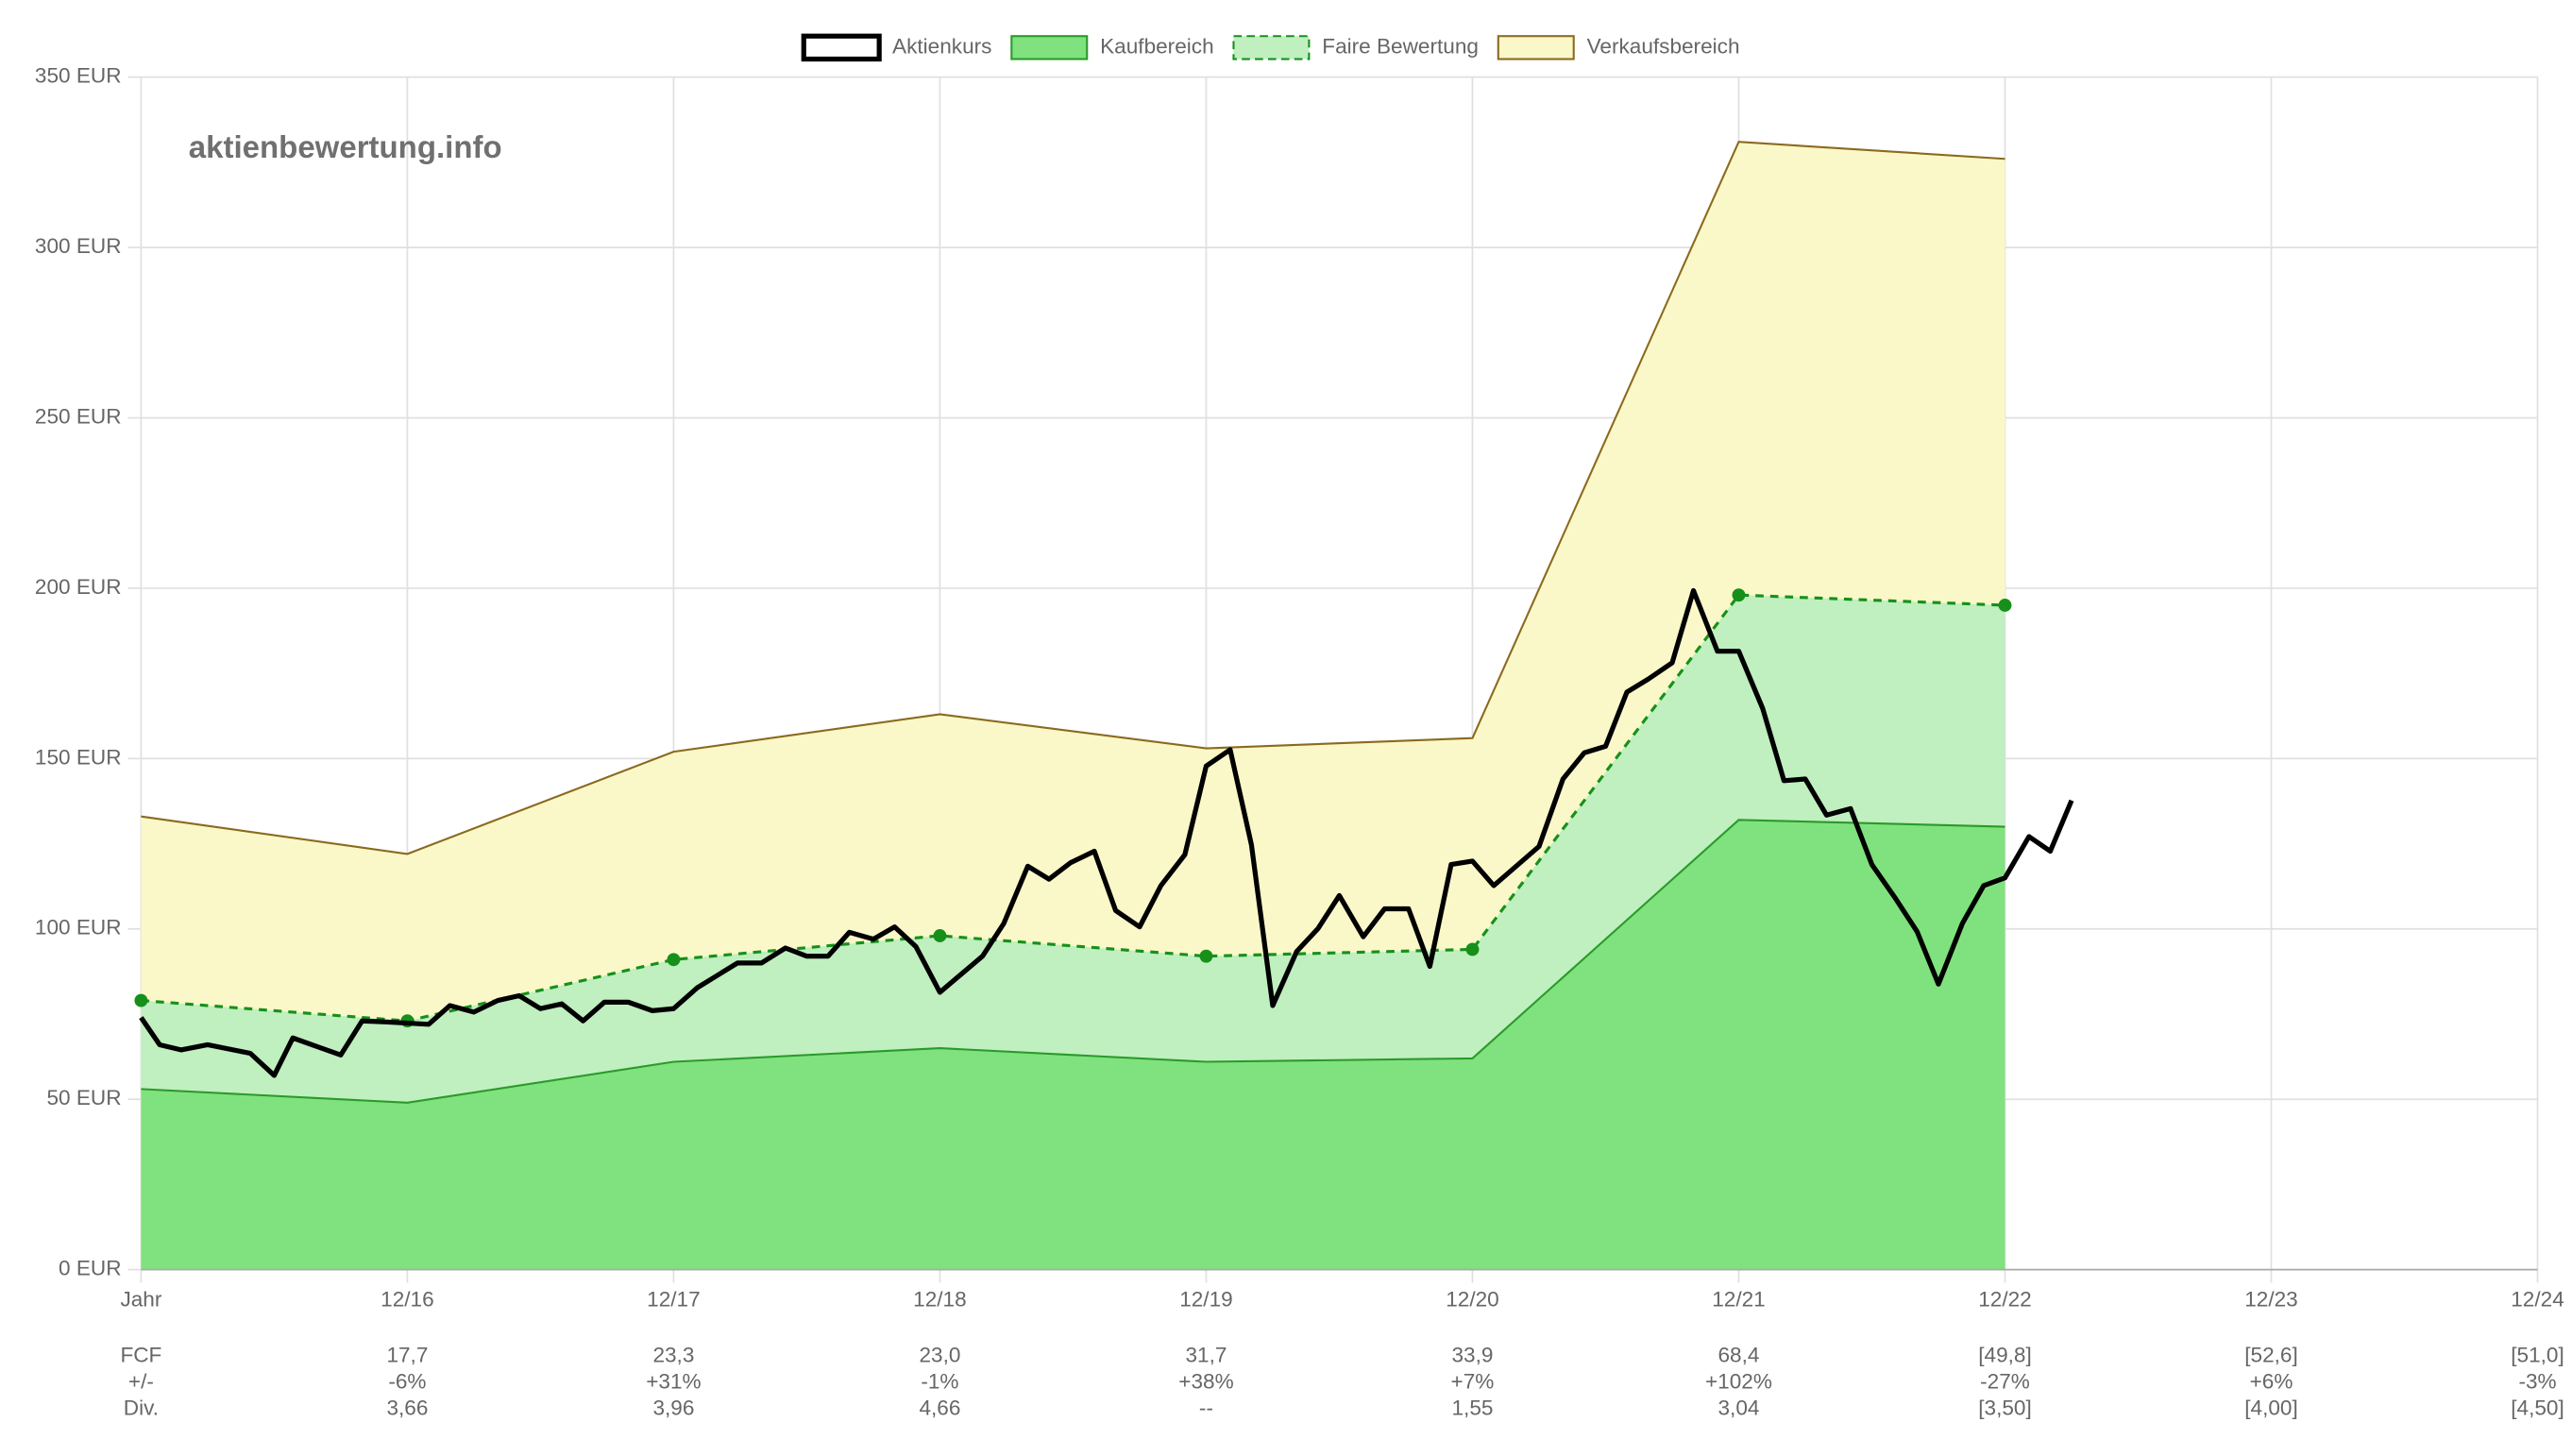  What do you see at coordinates (345, 146) in the screenshot?
I see `watermark: aktienbewertung.info` at bounding box center [345, 146].